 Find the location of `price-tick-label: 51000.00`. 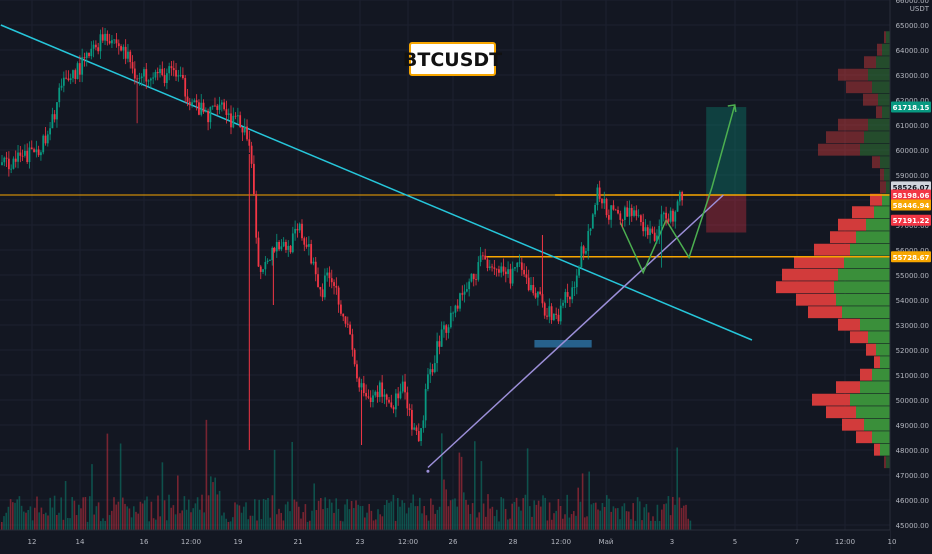

price-tick-label: 51000.00 is located at coordinates (912, 376).